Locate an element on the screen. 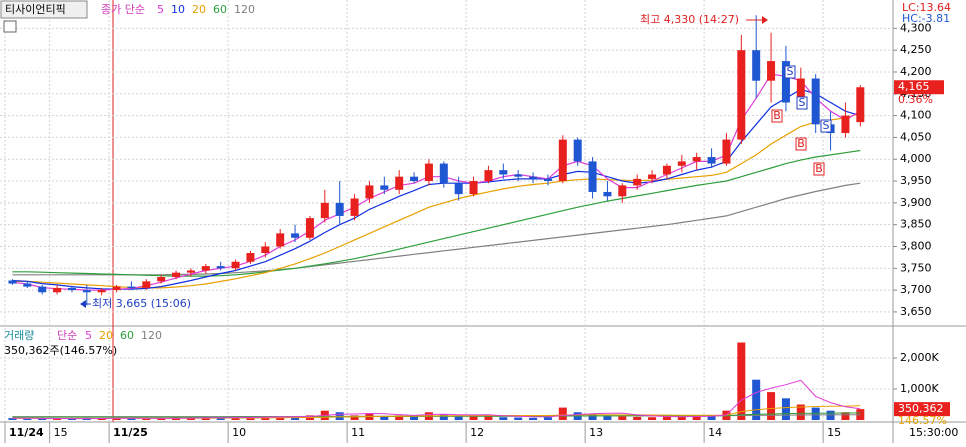  high-arrowhead is located at coordinates (765, 20).